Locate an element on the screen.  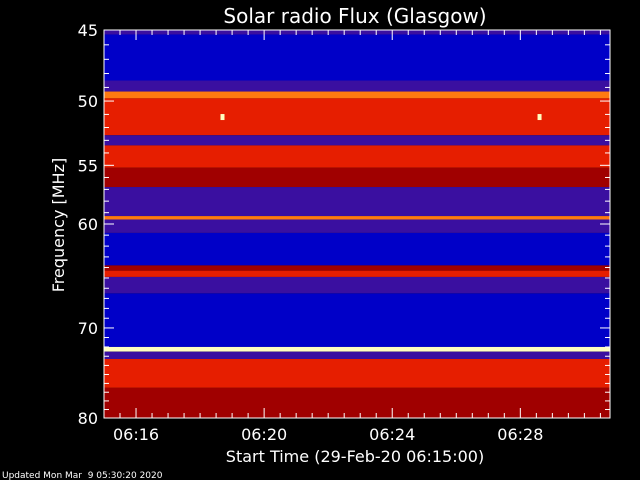
x-tick-label: 06:16 is located at coordinates (136, 434).